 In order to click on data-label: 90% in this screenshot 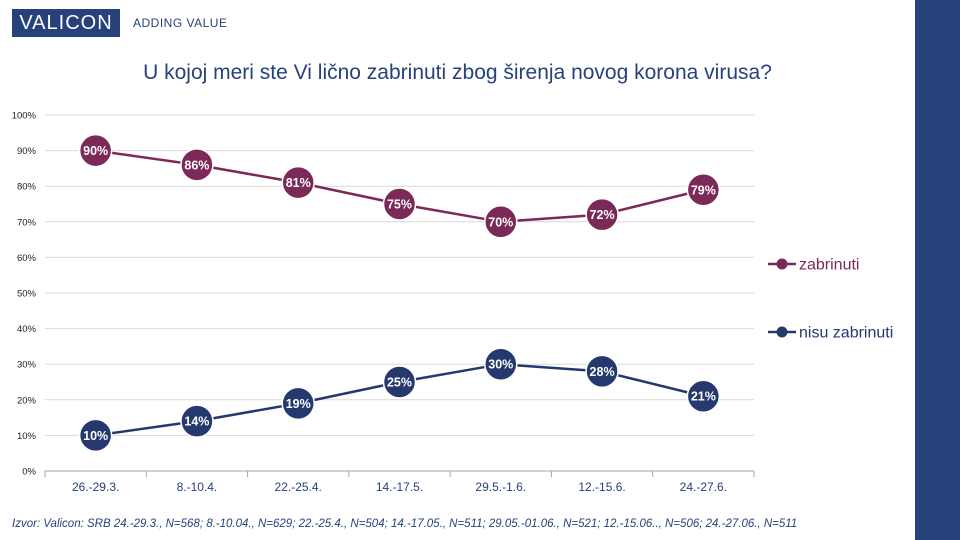, I will do `click(95, 151)`.